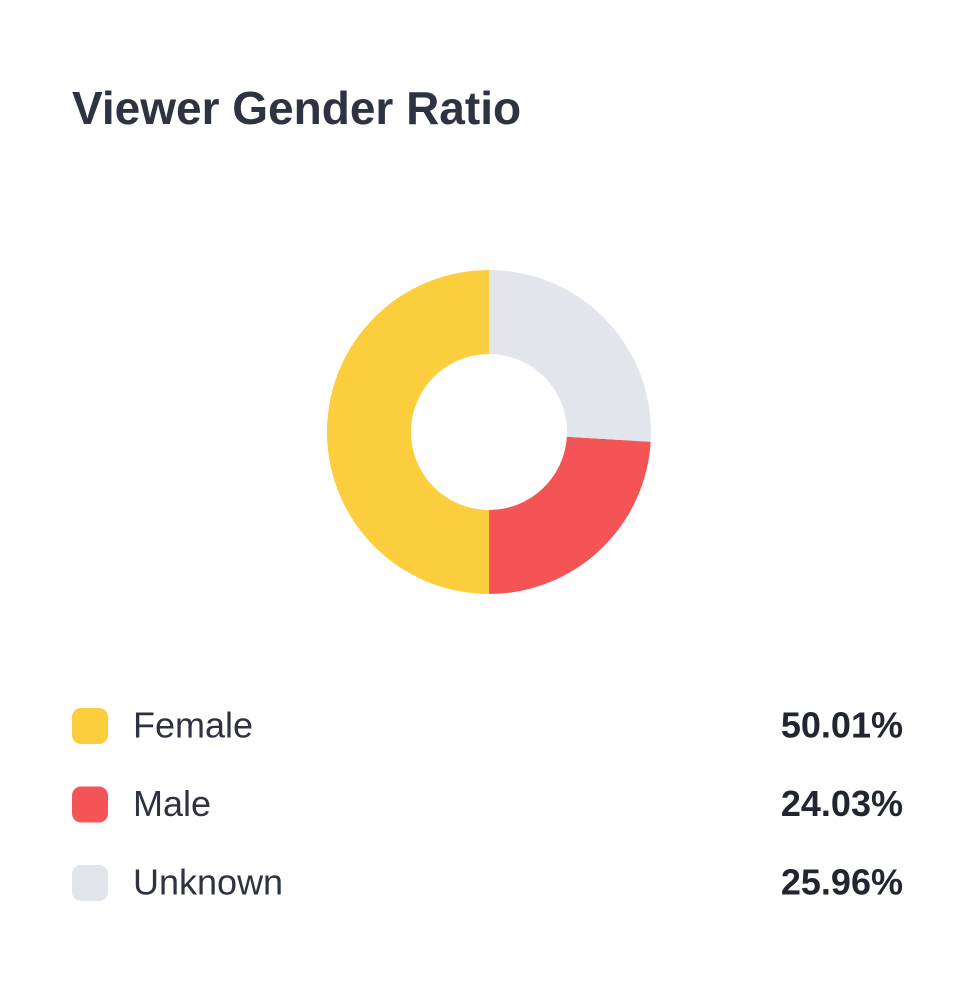  What do you see at coordinates (208, 882) in the screenshot?
I see `legend-label: Unknown` at bounding box center [208, 882].